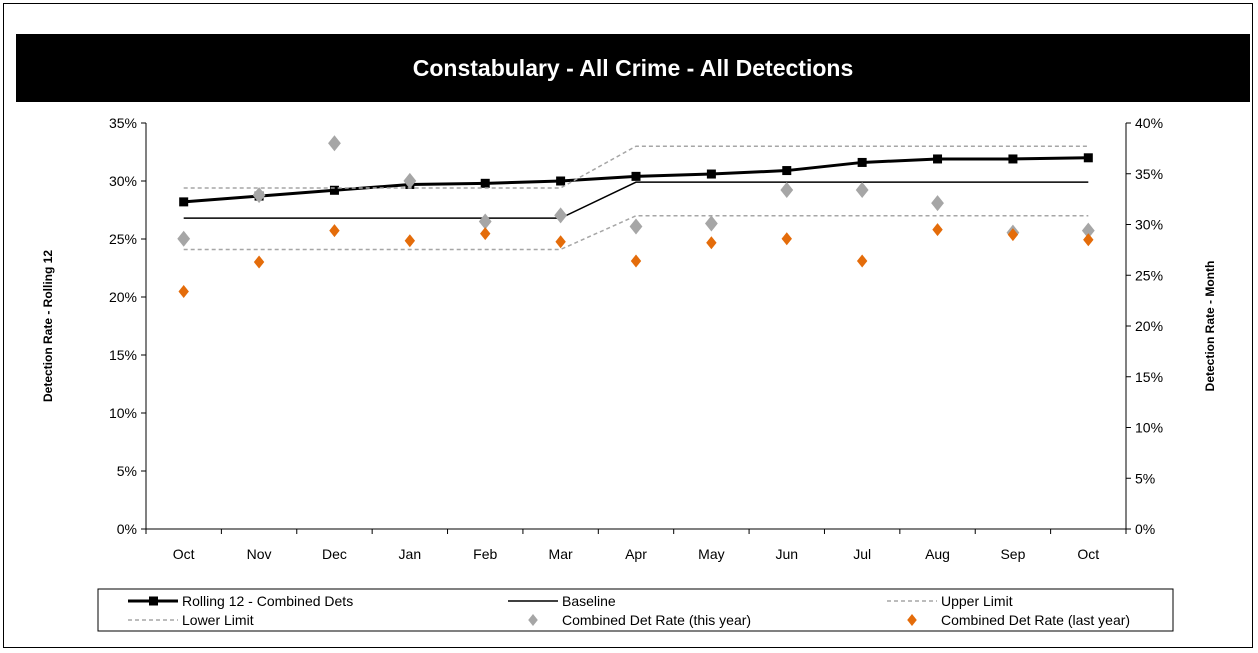 This screenshot has height=653, width=1258. What do you see at coordinates (123, 181) in the screenshot?
I see `y-left-tick-label: 30%` at bounding box center [123, 181].